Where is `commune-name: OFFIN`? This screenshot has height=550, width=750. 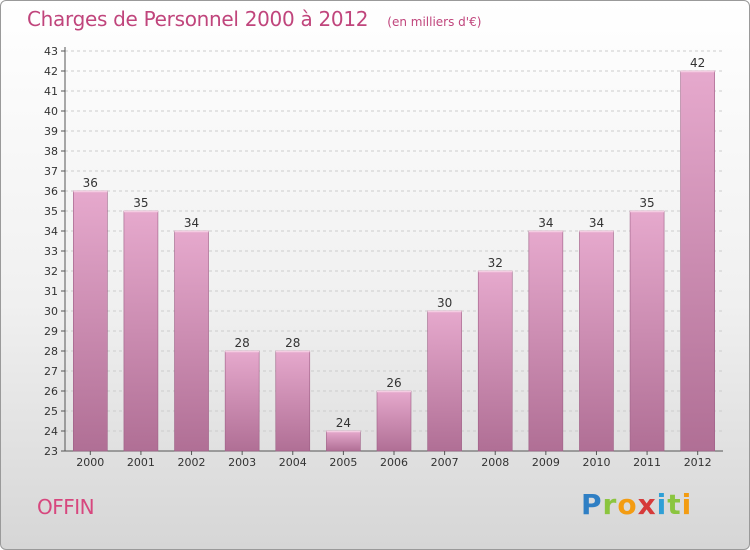
commune-name: OFFIN is located at coordinates (66, 507).